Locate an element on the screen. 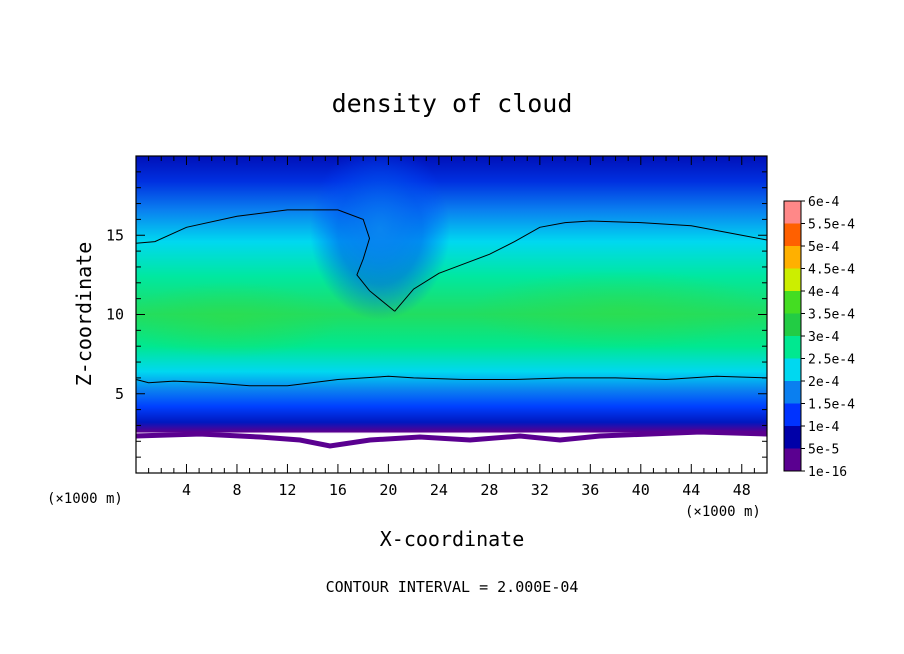 The width and height of the screenshot is (904, 654). colorbar-label: 2.5e-4 is located at coordinates (831, 360).